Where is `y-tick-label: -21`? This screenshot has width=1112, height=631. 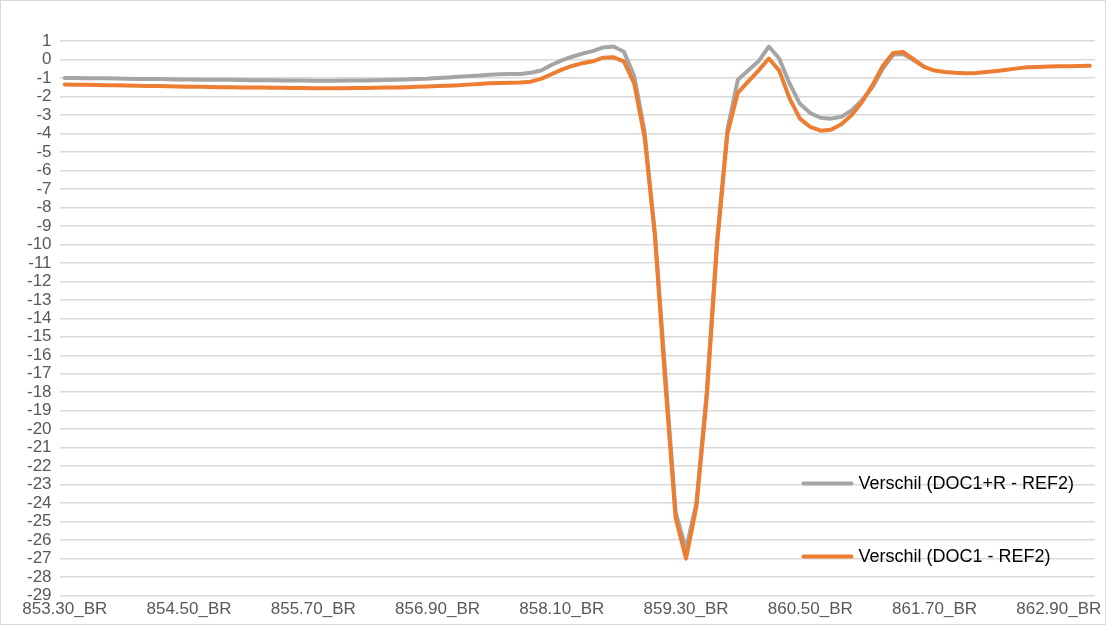
y-tick-label: -21 is located at coordinates (39, 447).